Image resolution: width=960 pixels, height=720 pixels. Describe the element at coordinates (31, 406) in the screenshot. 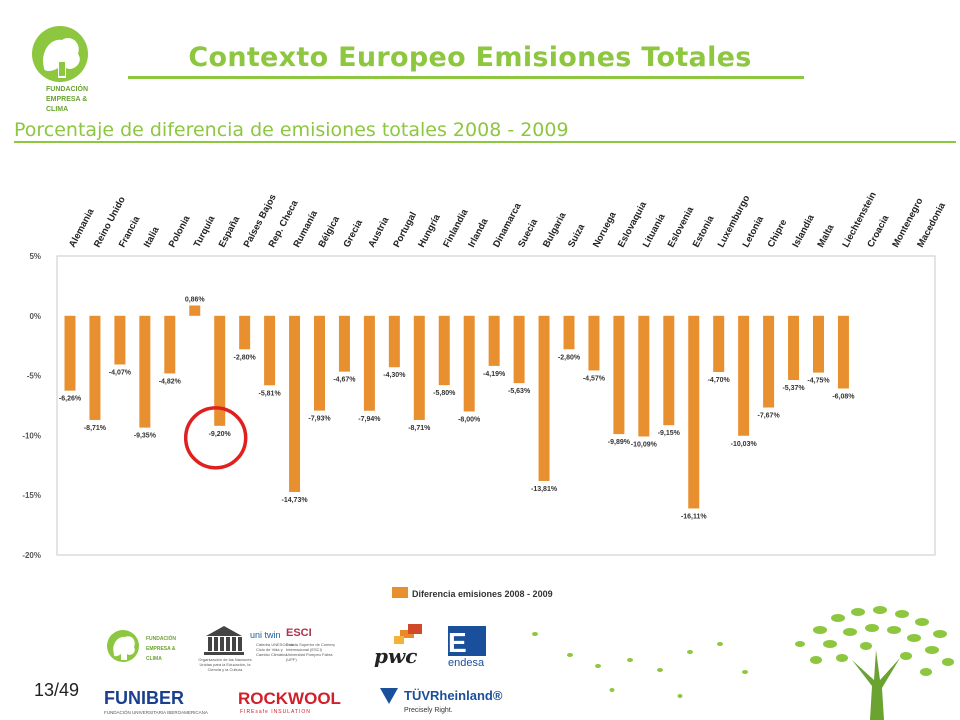

I see `y-axis: 5% 0% -5% -10% -15% -20%` at that location.